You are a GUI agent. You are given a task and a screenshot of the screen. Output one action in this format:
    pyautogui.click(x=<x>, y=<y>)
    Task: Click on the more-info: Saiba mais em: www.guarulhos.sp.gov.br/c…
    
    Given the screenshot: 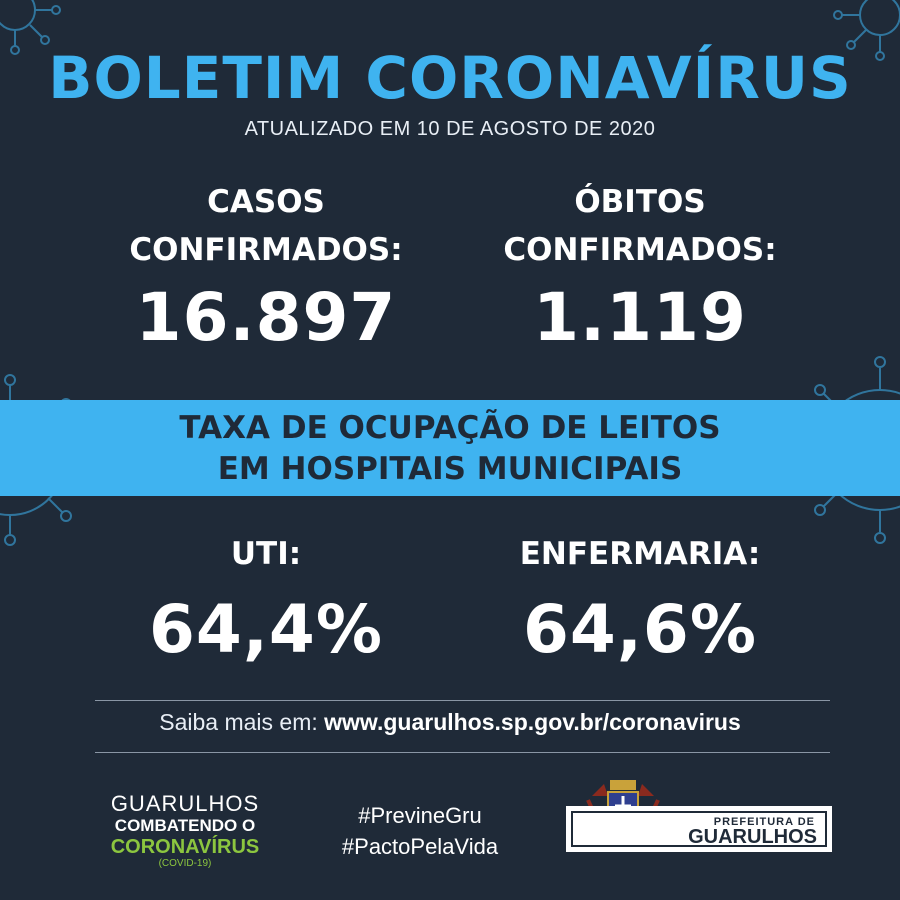 What is the action you would take?
    pyautogui.click(x=450, y=722)
    